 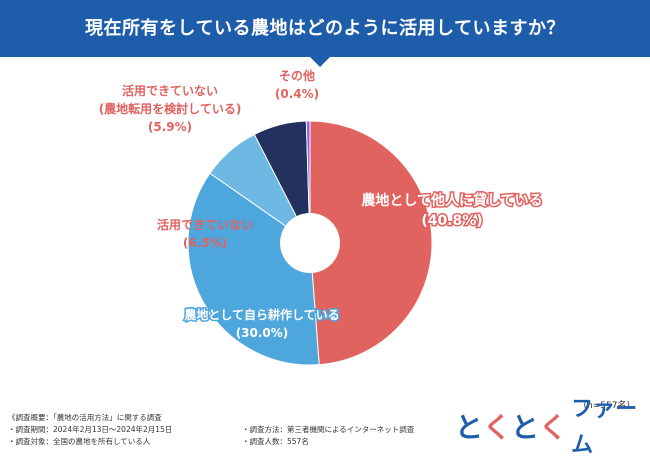 What do you see at coordinates (170, 127) in the screenshot?
I see `slice-label-unused-conversion-value: (5.9%)` at bounding box center [170, 127].